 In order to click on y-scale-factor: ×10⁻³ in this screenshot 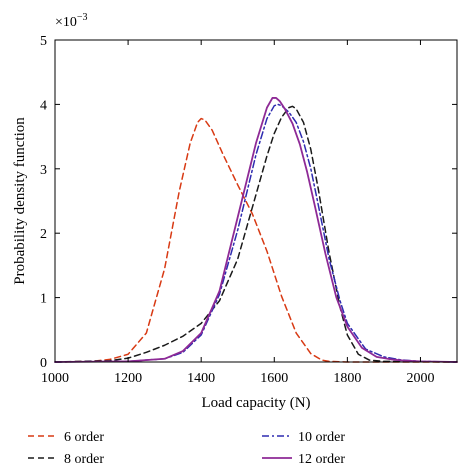, I will do `click(71, 21)`.